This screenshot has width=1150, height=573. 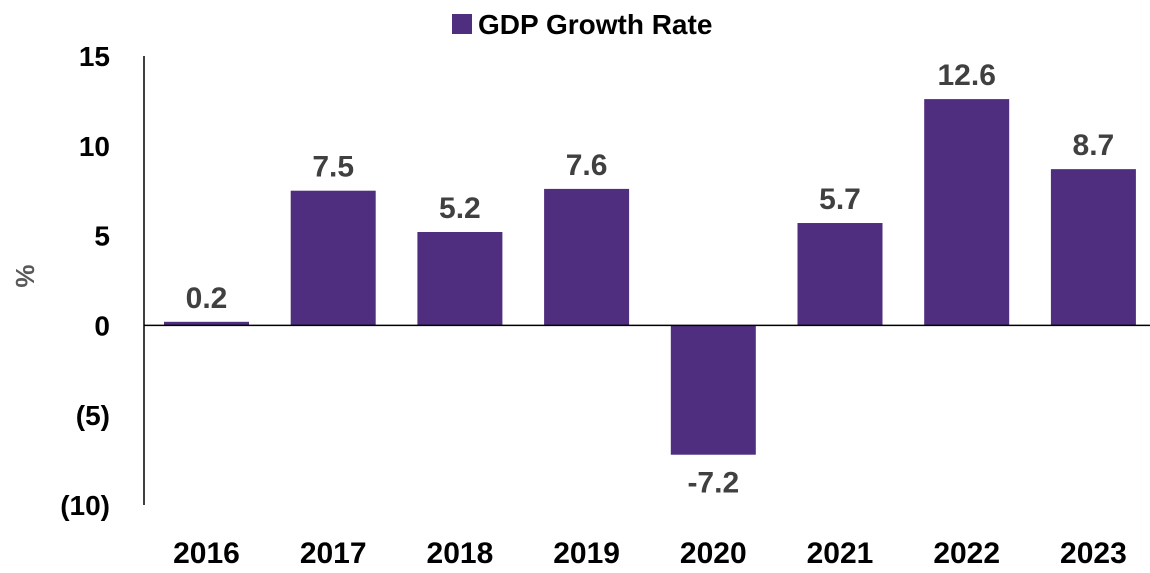 I want to click on x-tick-label: 2017, so click(x=333, y=553).